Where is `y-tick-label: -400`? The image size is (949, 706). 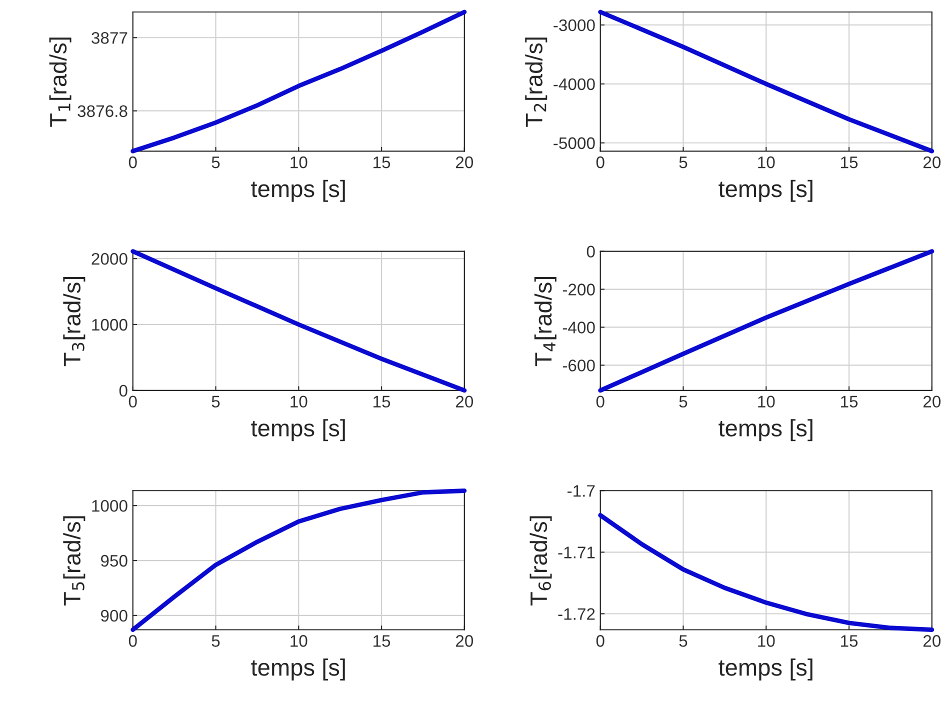 y-tick-label: -400 is located at coordinates (578, 328).